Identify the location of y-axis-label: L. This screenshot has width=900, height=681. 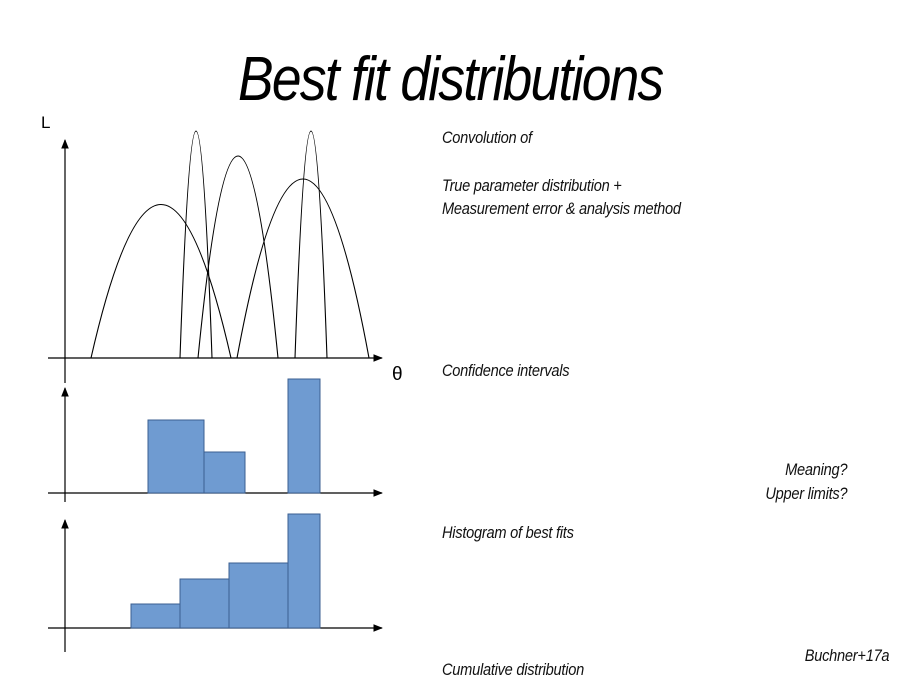
(46, 122).